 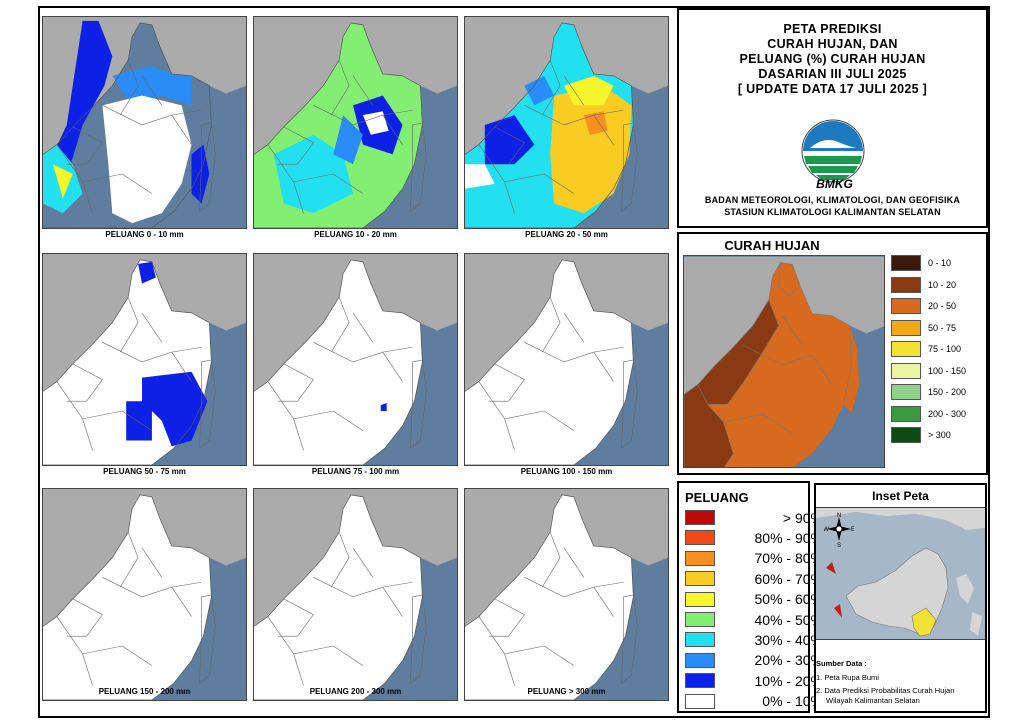 I want to click on legend-label: 30% - 40%, so click(x=788, y=639).